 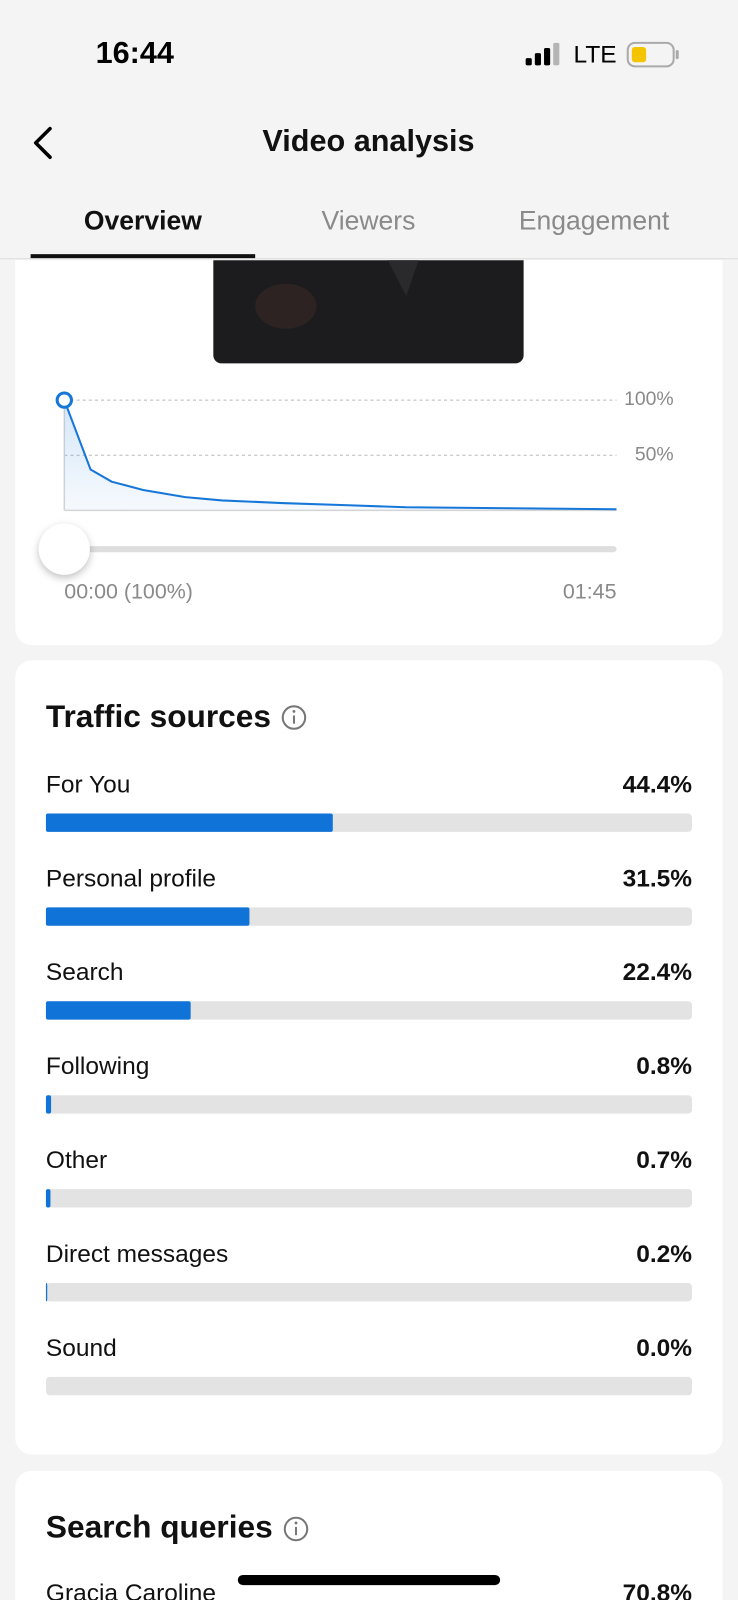 I want to click on section-title: Traffic sources, so click(x=158, y=716).